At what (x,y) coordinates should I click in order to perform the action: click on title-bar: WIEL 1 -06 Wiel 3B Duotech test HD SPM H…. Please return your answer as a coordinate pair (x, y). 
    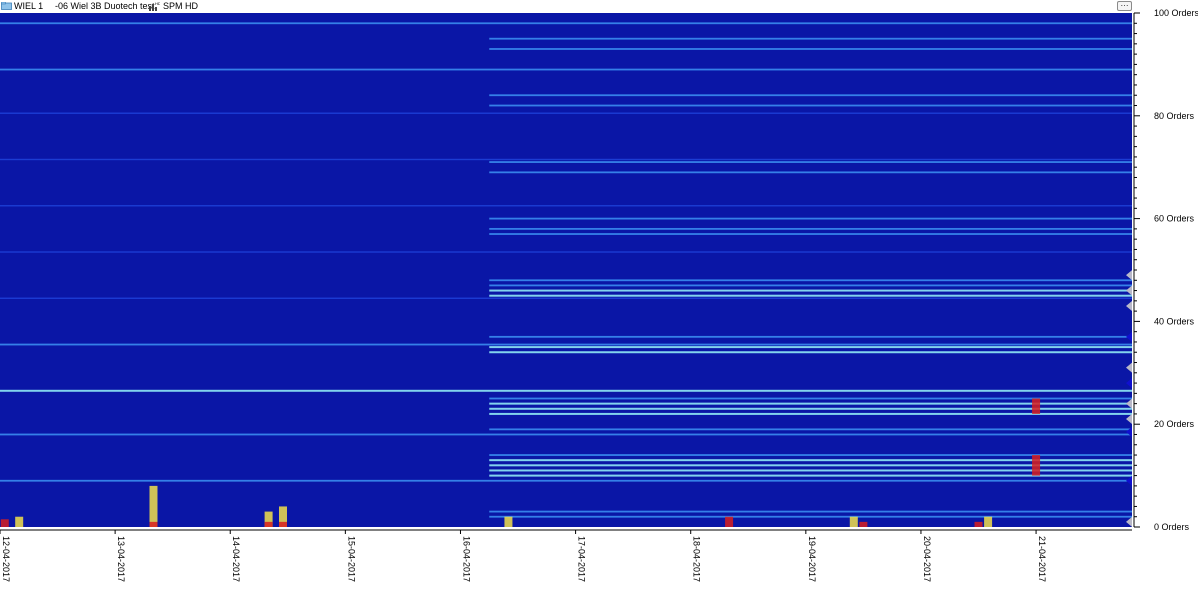
    Looking at the image, I should click on (599, 6).